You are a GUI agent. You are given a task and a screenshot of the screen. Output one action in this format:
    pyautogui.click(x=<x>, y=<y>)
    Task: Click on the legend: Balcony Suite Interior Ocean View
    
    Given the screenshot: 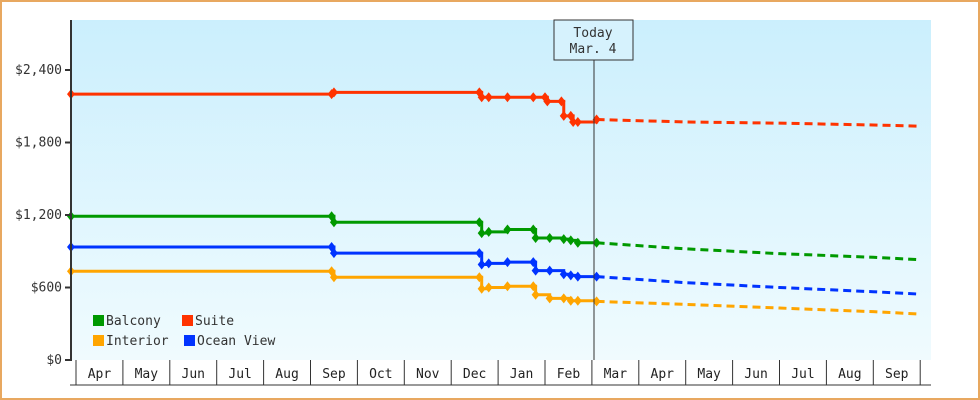 What is the action you would take?
    pyautogui.click(x=184, y=331)
    